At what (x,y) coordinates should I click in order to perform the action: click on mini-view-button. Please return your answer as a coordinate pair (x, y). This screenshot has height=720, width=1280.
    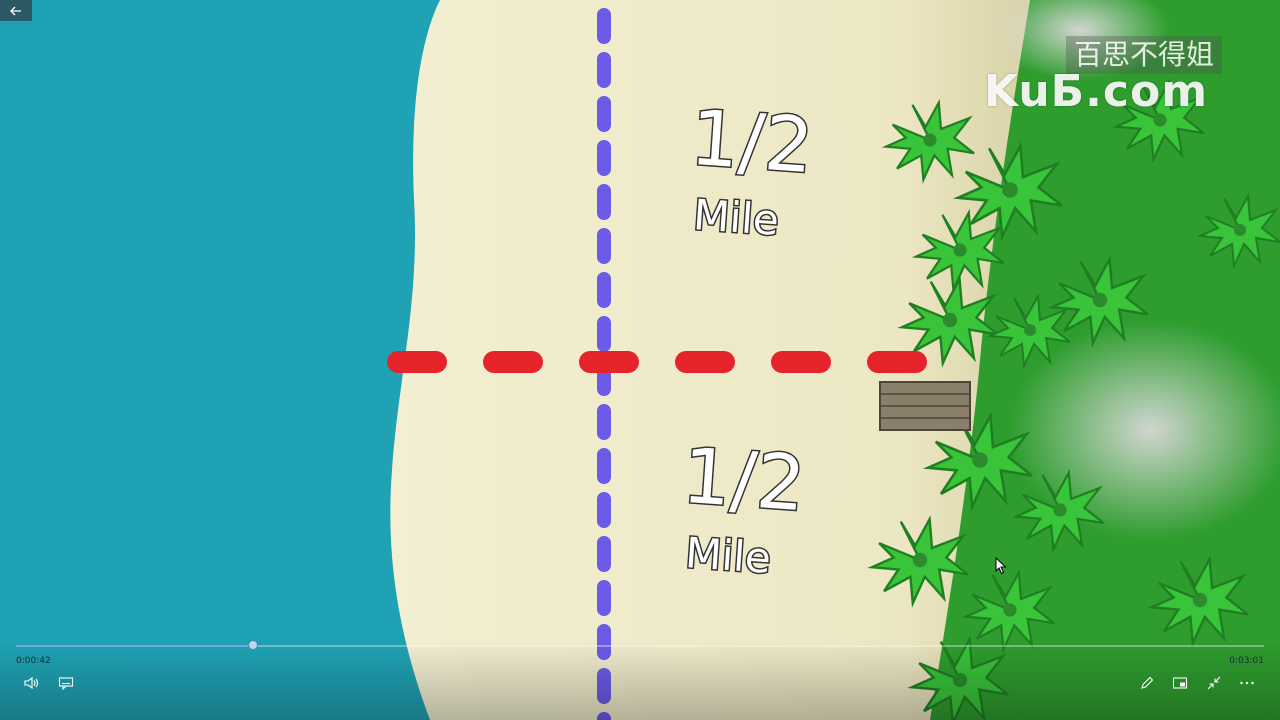
    Looking at the image, I should click on (1180, 683).